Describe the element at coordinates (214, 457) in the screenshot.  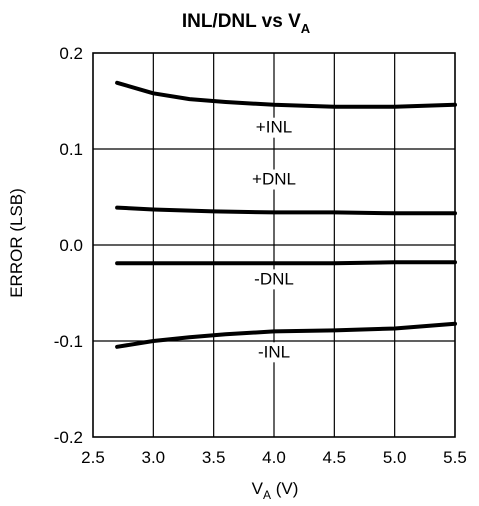
I see `x-tick-label: 3.5` at that location.